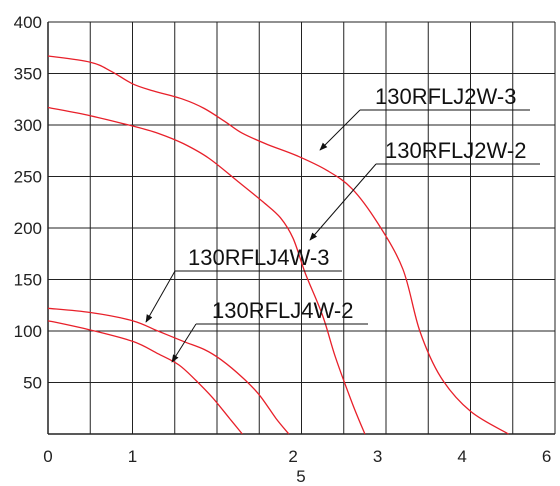 This screenshot has width=560, height=486. I want to click on x-tick-label: 6, so click(546, 456).